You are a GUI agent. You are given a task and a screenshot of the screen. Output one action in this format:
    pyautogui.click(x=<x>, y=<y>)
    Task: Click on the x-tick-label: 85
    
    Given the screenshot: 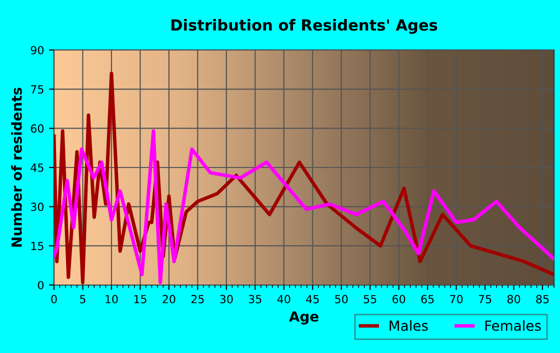 What is the action you would take?
    pyautogui.click(x=542, y=299)
    